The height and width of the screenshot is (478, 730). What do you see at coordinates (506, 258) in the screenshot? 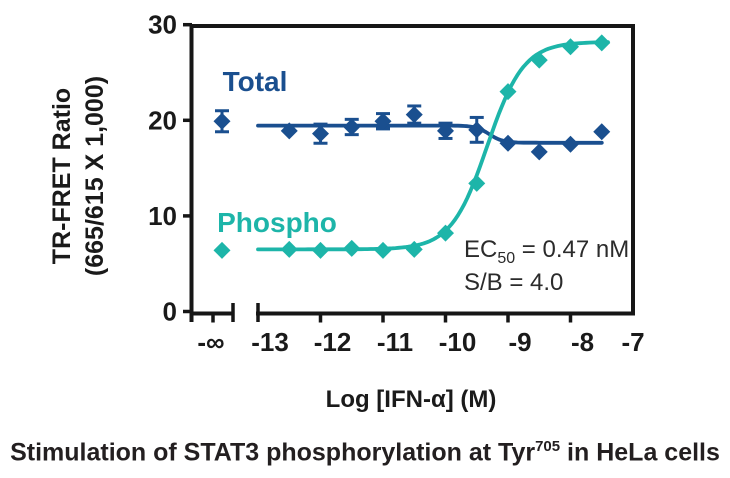
I see `ec50-subscript: 50` at bounding box center [506, 258].